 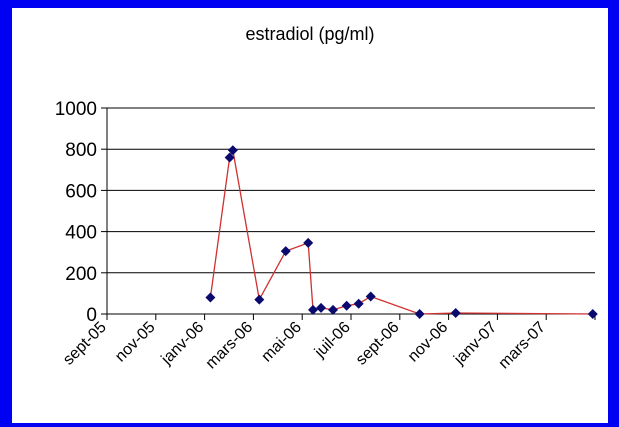 What do you see at coordinates (81, 233) in the screenshot?
I see `y-tick-label: 400` at bounding box center [81, 233].